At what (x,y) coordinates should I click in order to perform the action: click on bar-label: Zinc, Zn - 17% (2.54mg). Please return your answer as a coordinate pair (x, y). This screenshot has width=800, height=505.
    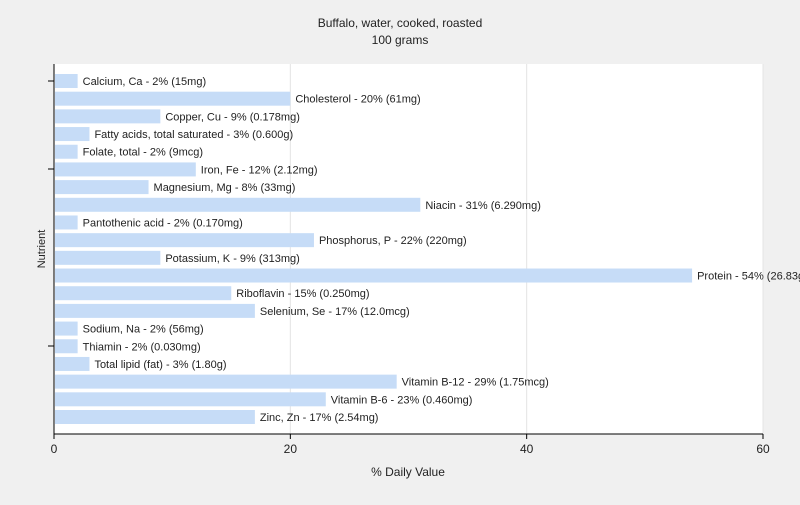
    Looking at the image, I should click on (319, 418).